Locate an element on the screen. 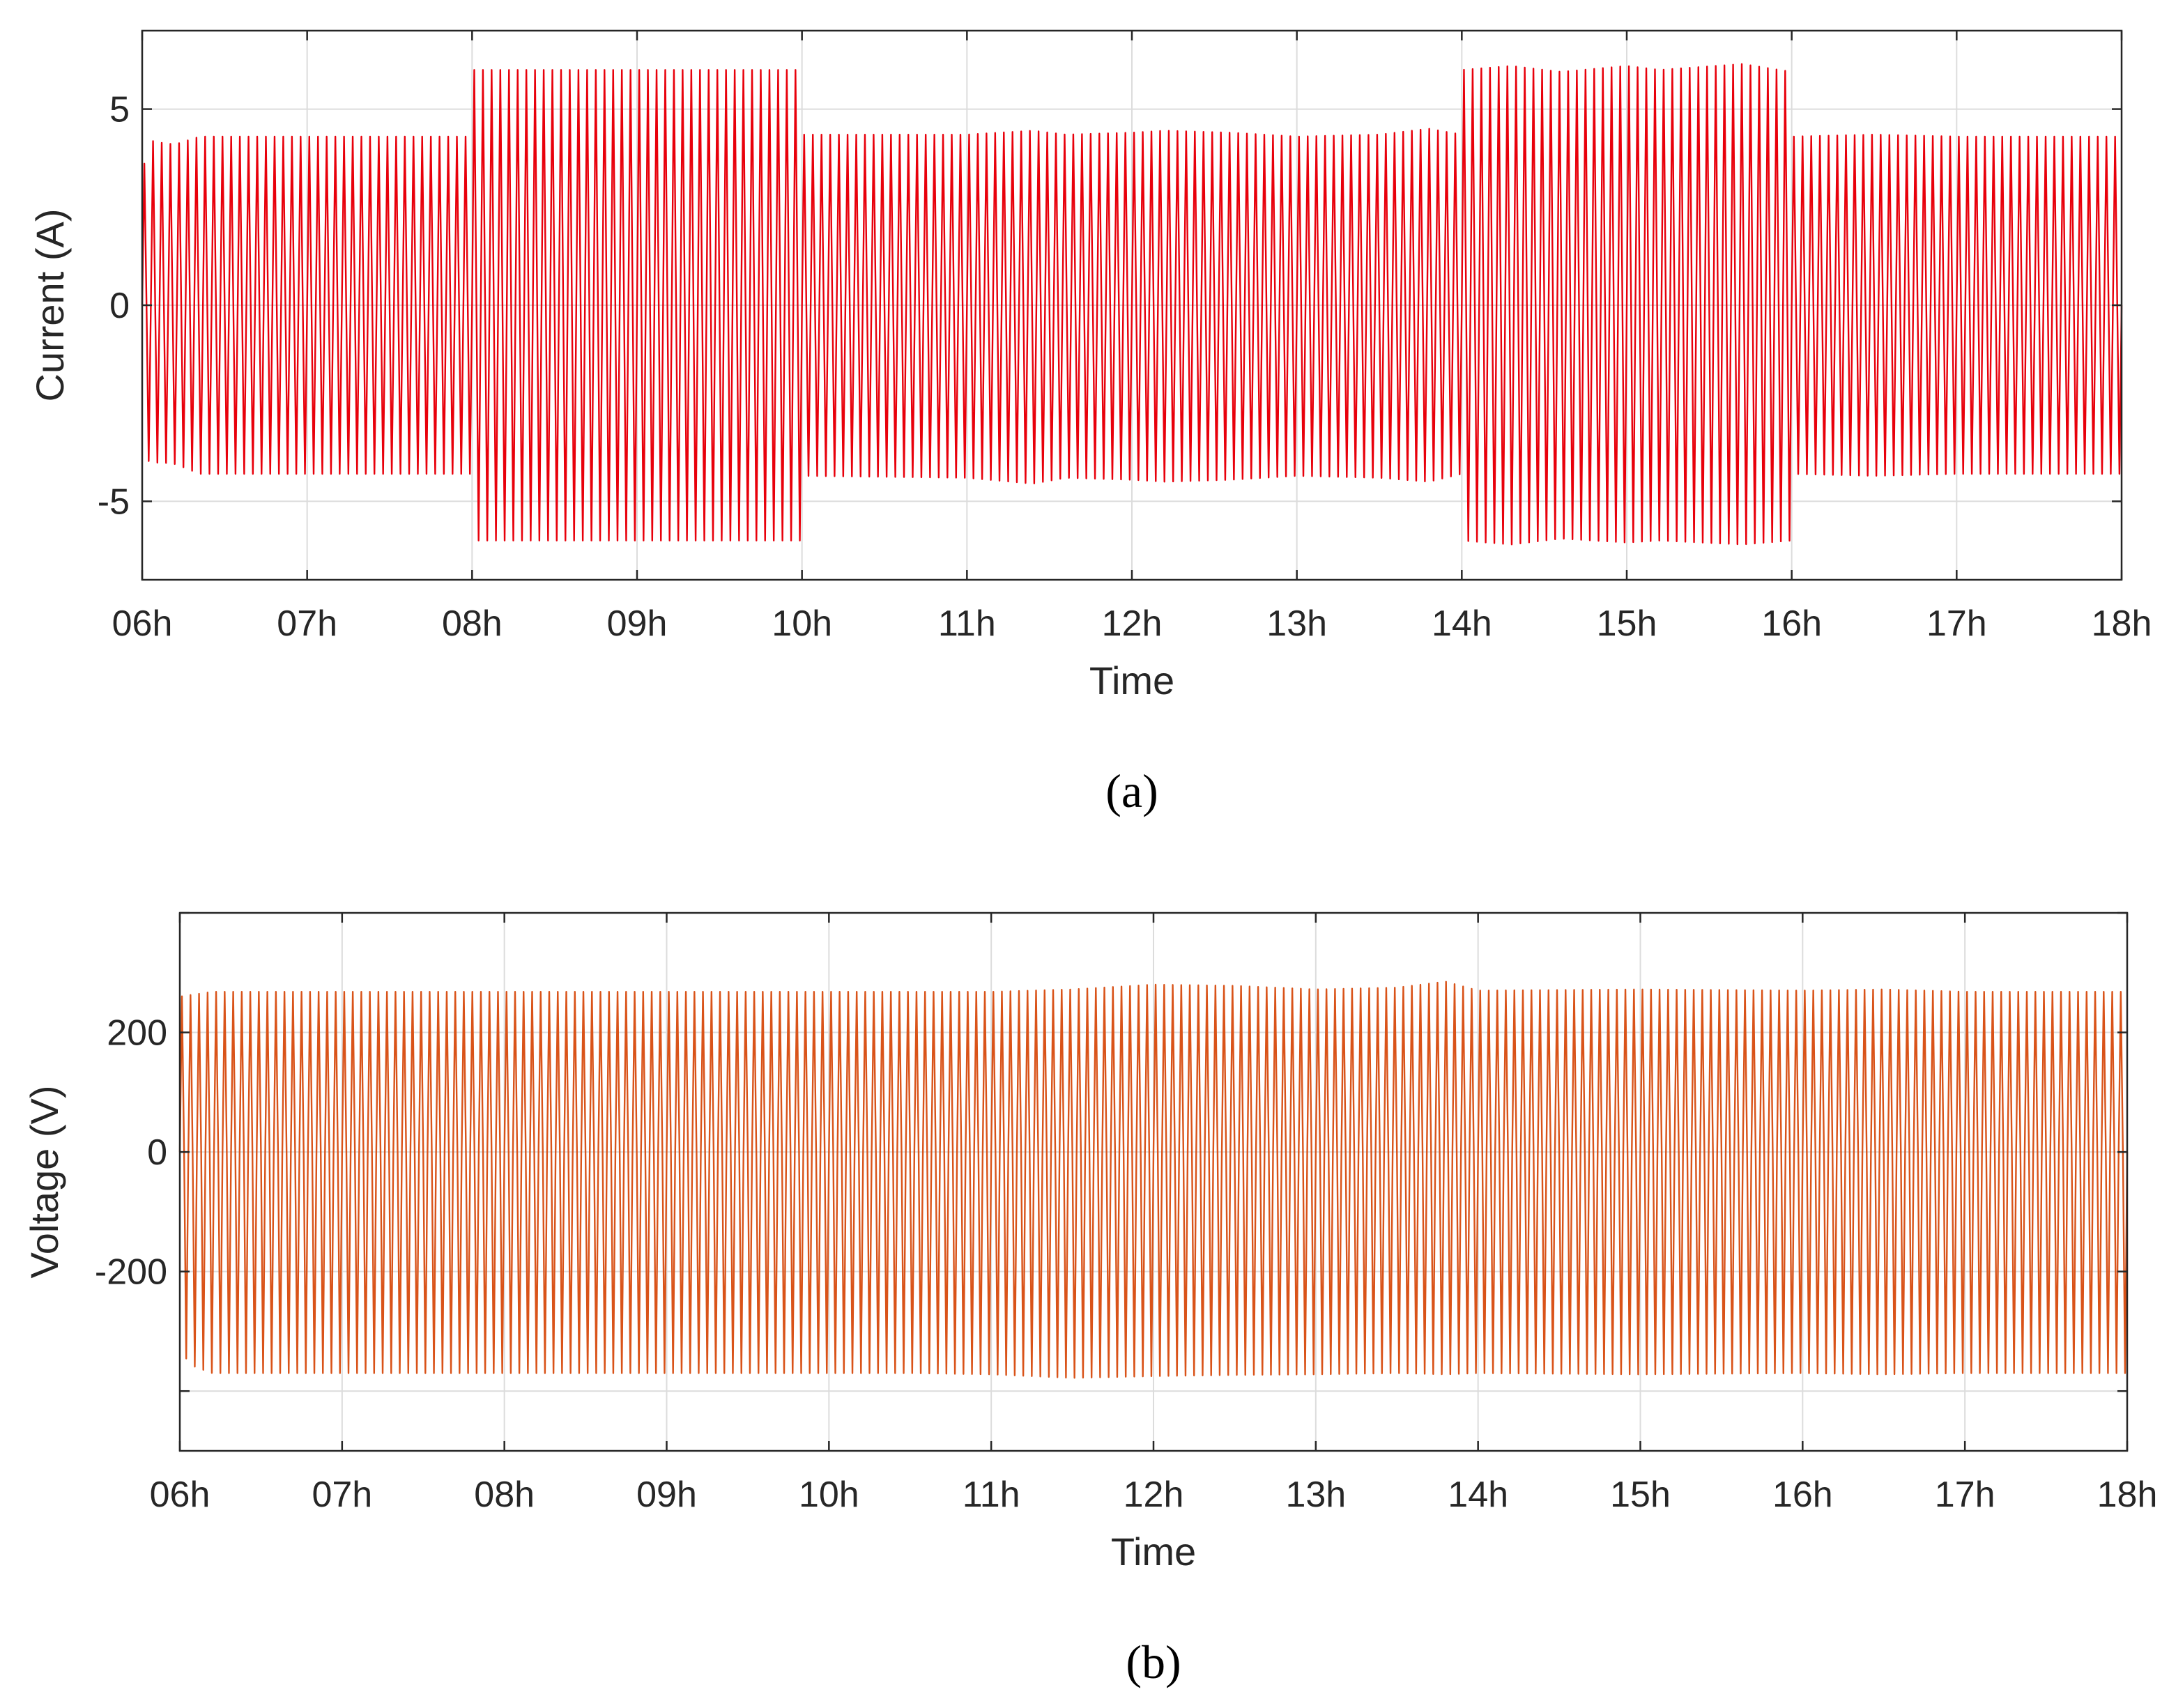  y-tick-label: 200 is located at coordinates (137, 1033).